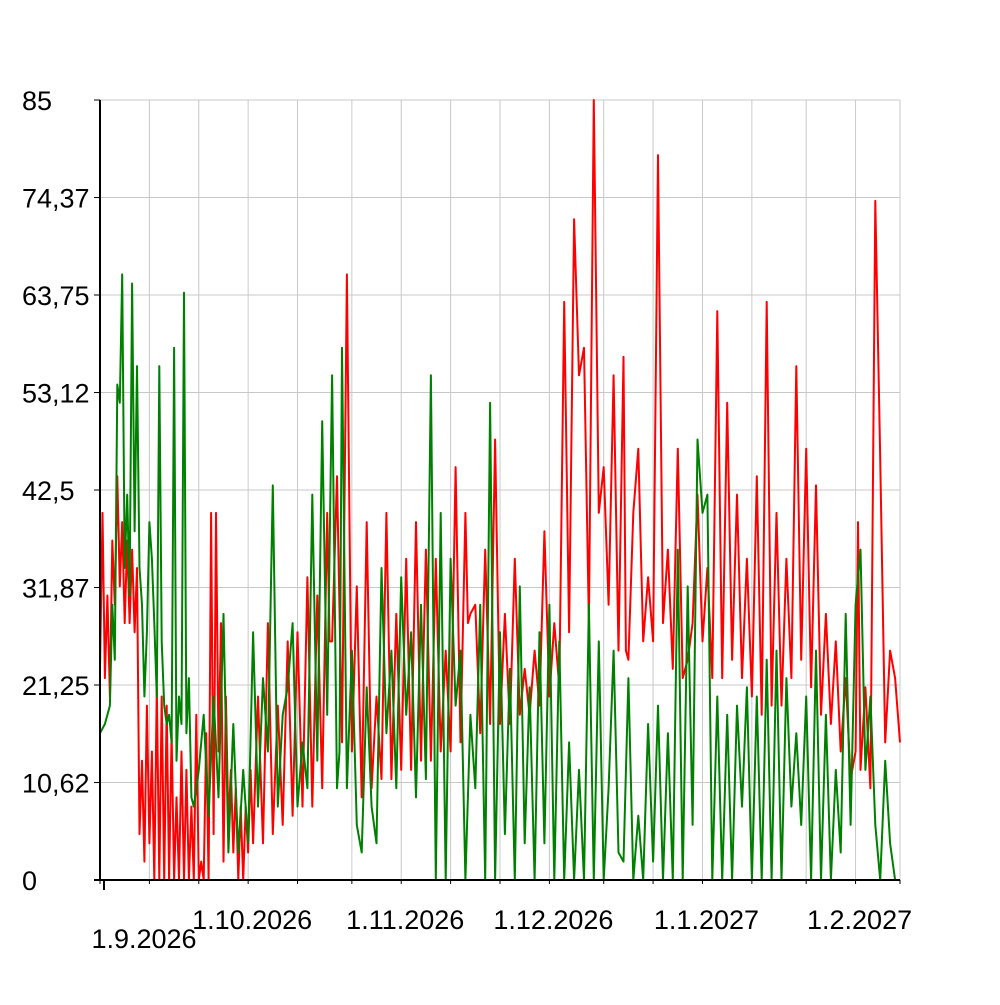 The image size is (1000, 1005). What do you see at coordinates (56, 296) in the screenshot?
I see `y-tick-label: 63,75` at bounding box center [56, 296].